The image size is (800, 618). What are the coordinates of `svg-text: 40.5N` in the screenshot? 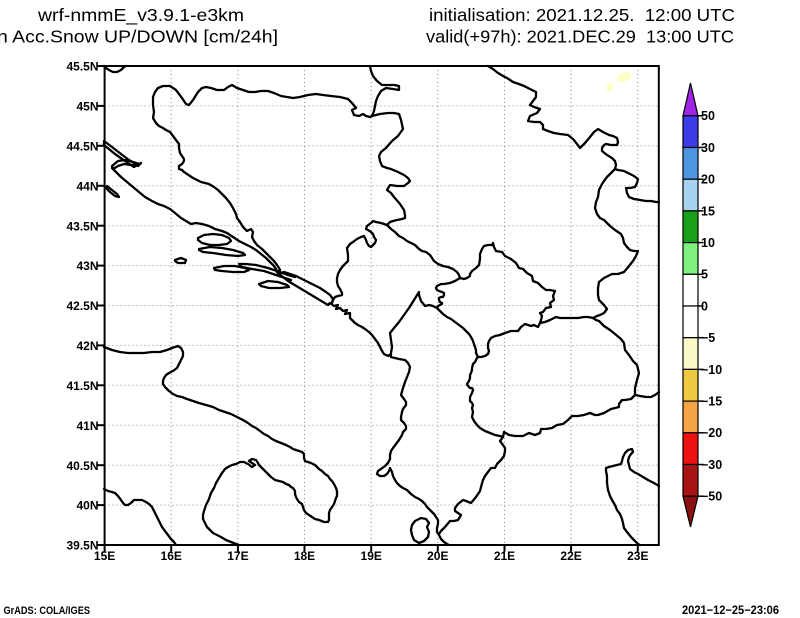 It's located at (82, 466).